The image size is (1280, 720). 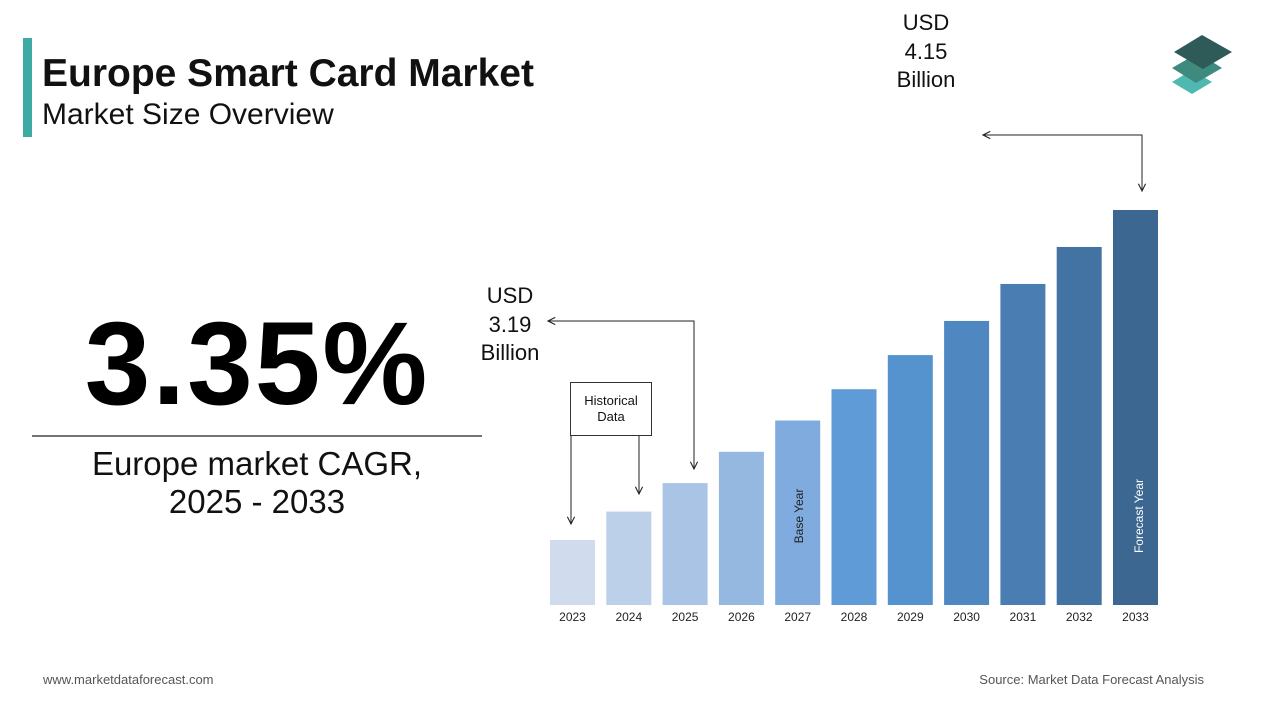 What do you see at coordinates (966, 617) in the screenshot?
I see `x-tick-label: 2030` at bounding box center [966, 617].